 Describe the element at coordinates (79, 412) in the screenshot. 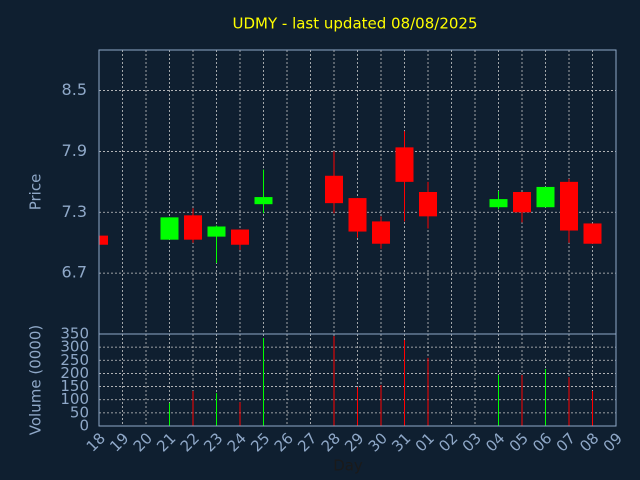

I see `volume-tick-label: 50` at that location.